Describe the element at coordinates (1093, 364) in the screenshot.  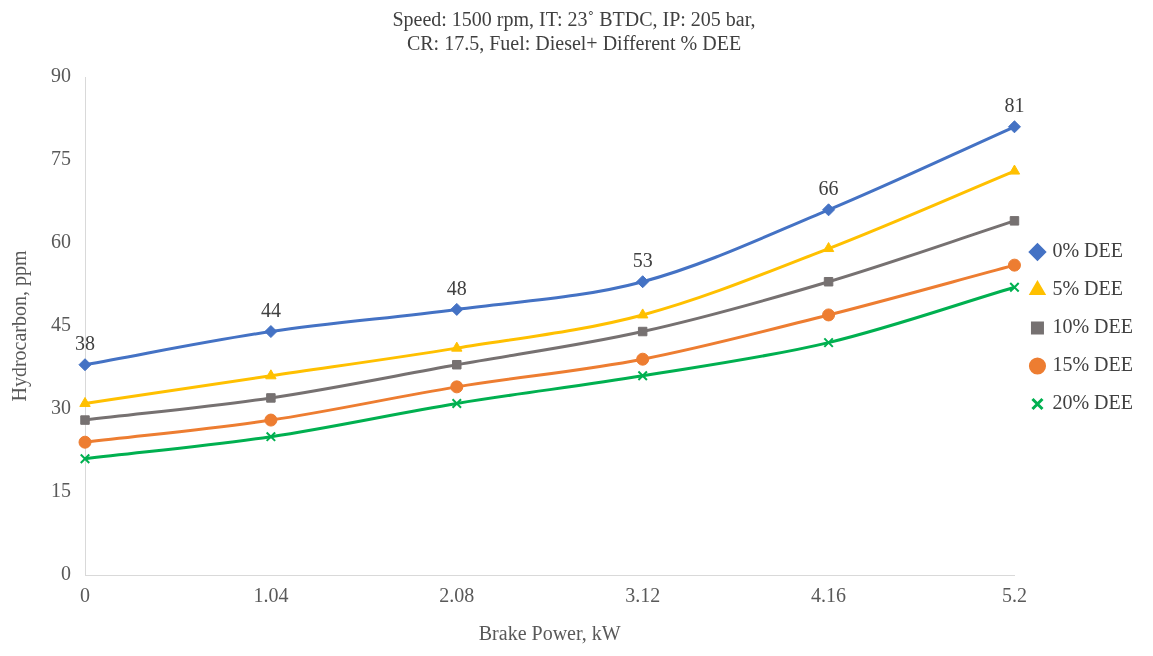
I see `legend-label: 15% DEE` at that location.